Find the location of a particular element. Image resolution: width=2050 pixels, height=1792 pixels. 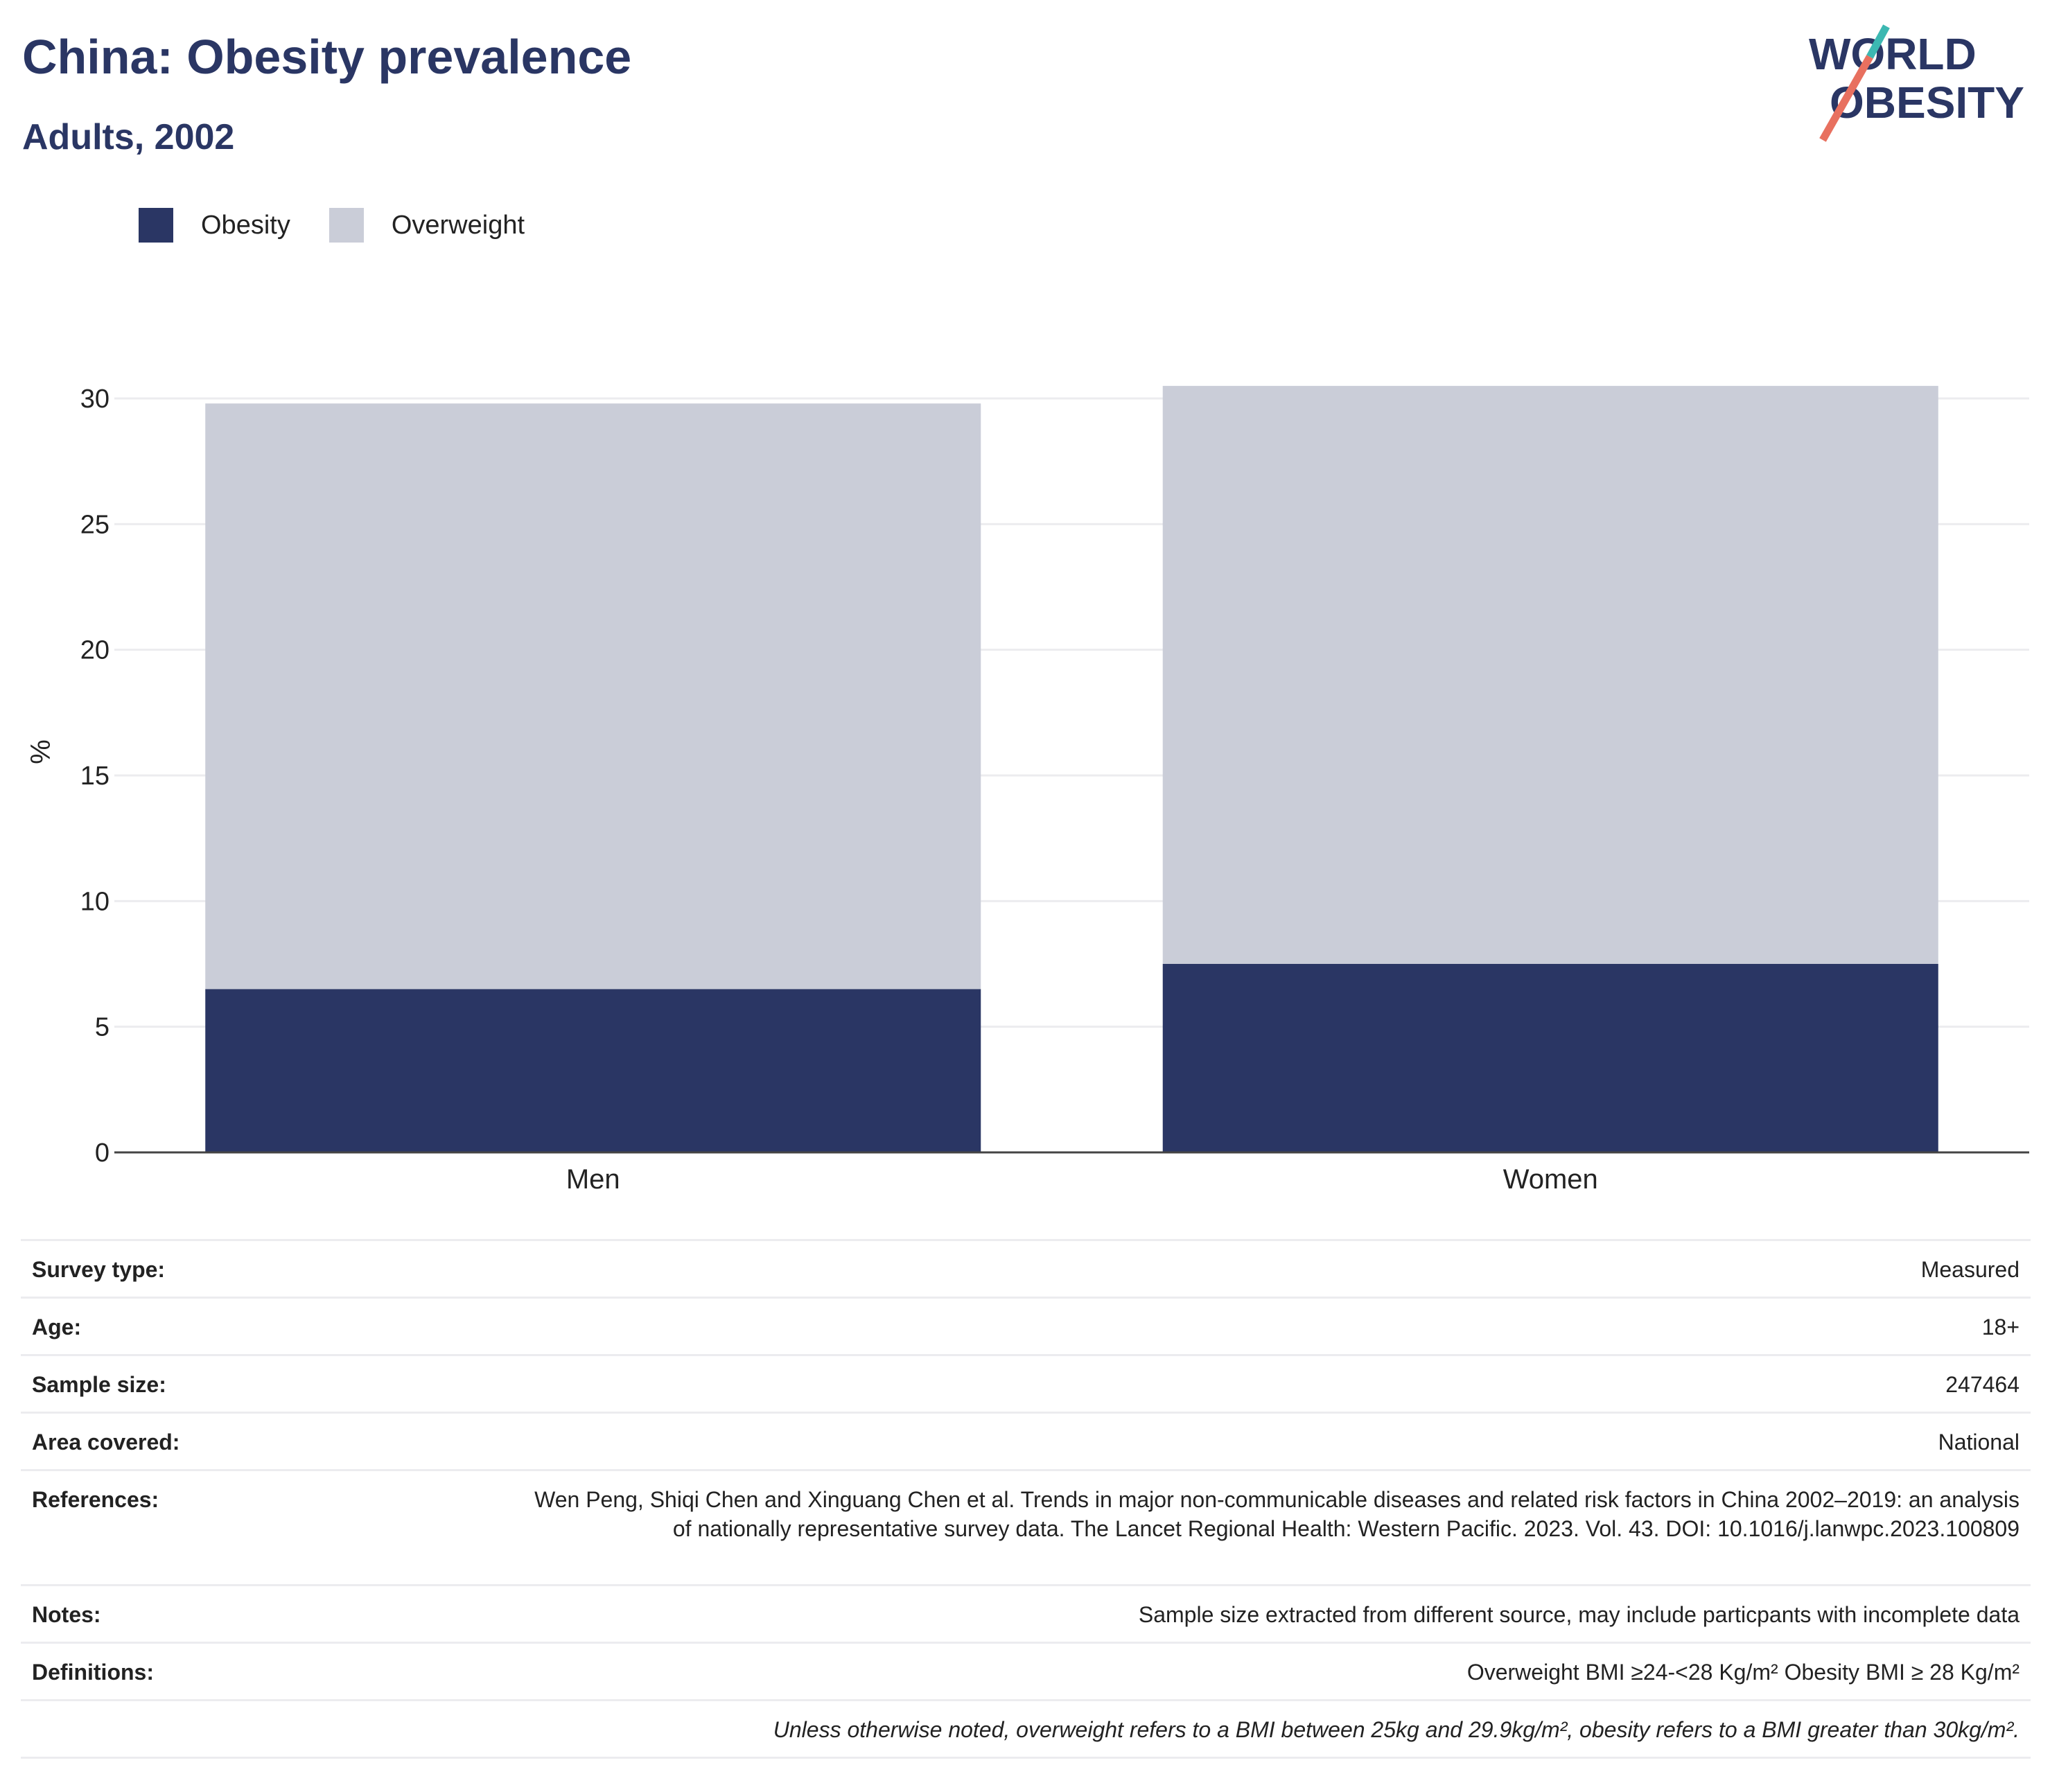

detail-row-sample-size: Sample size: 247464 is located at coordinates (1026, 1383).